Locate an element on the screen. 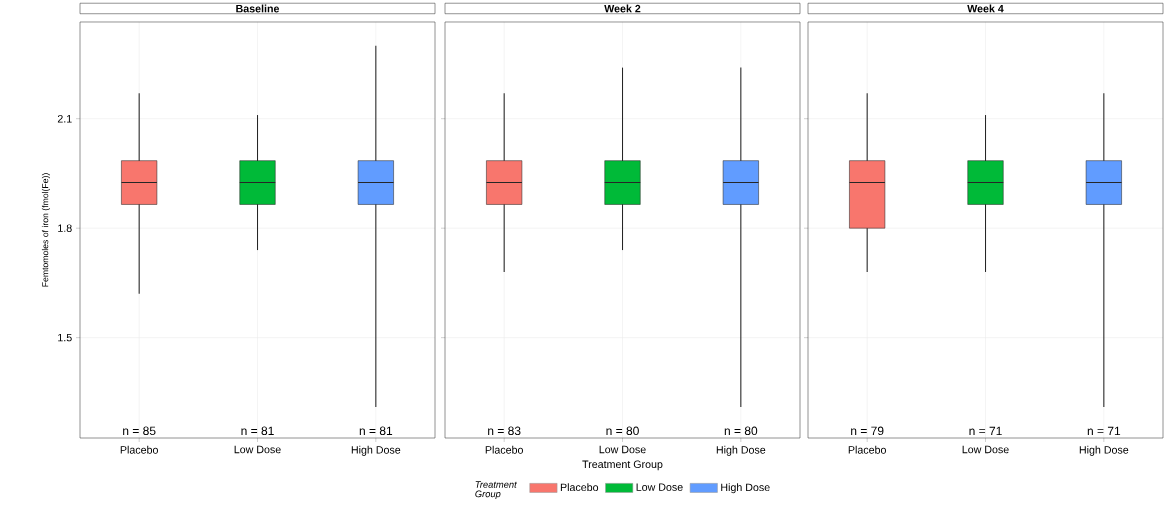 The image size is (1168, 508). legend-title: Treatment Group is located at coordinates (496, 490).